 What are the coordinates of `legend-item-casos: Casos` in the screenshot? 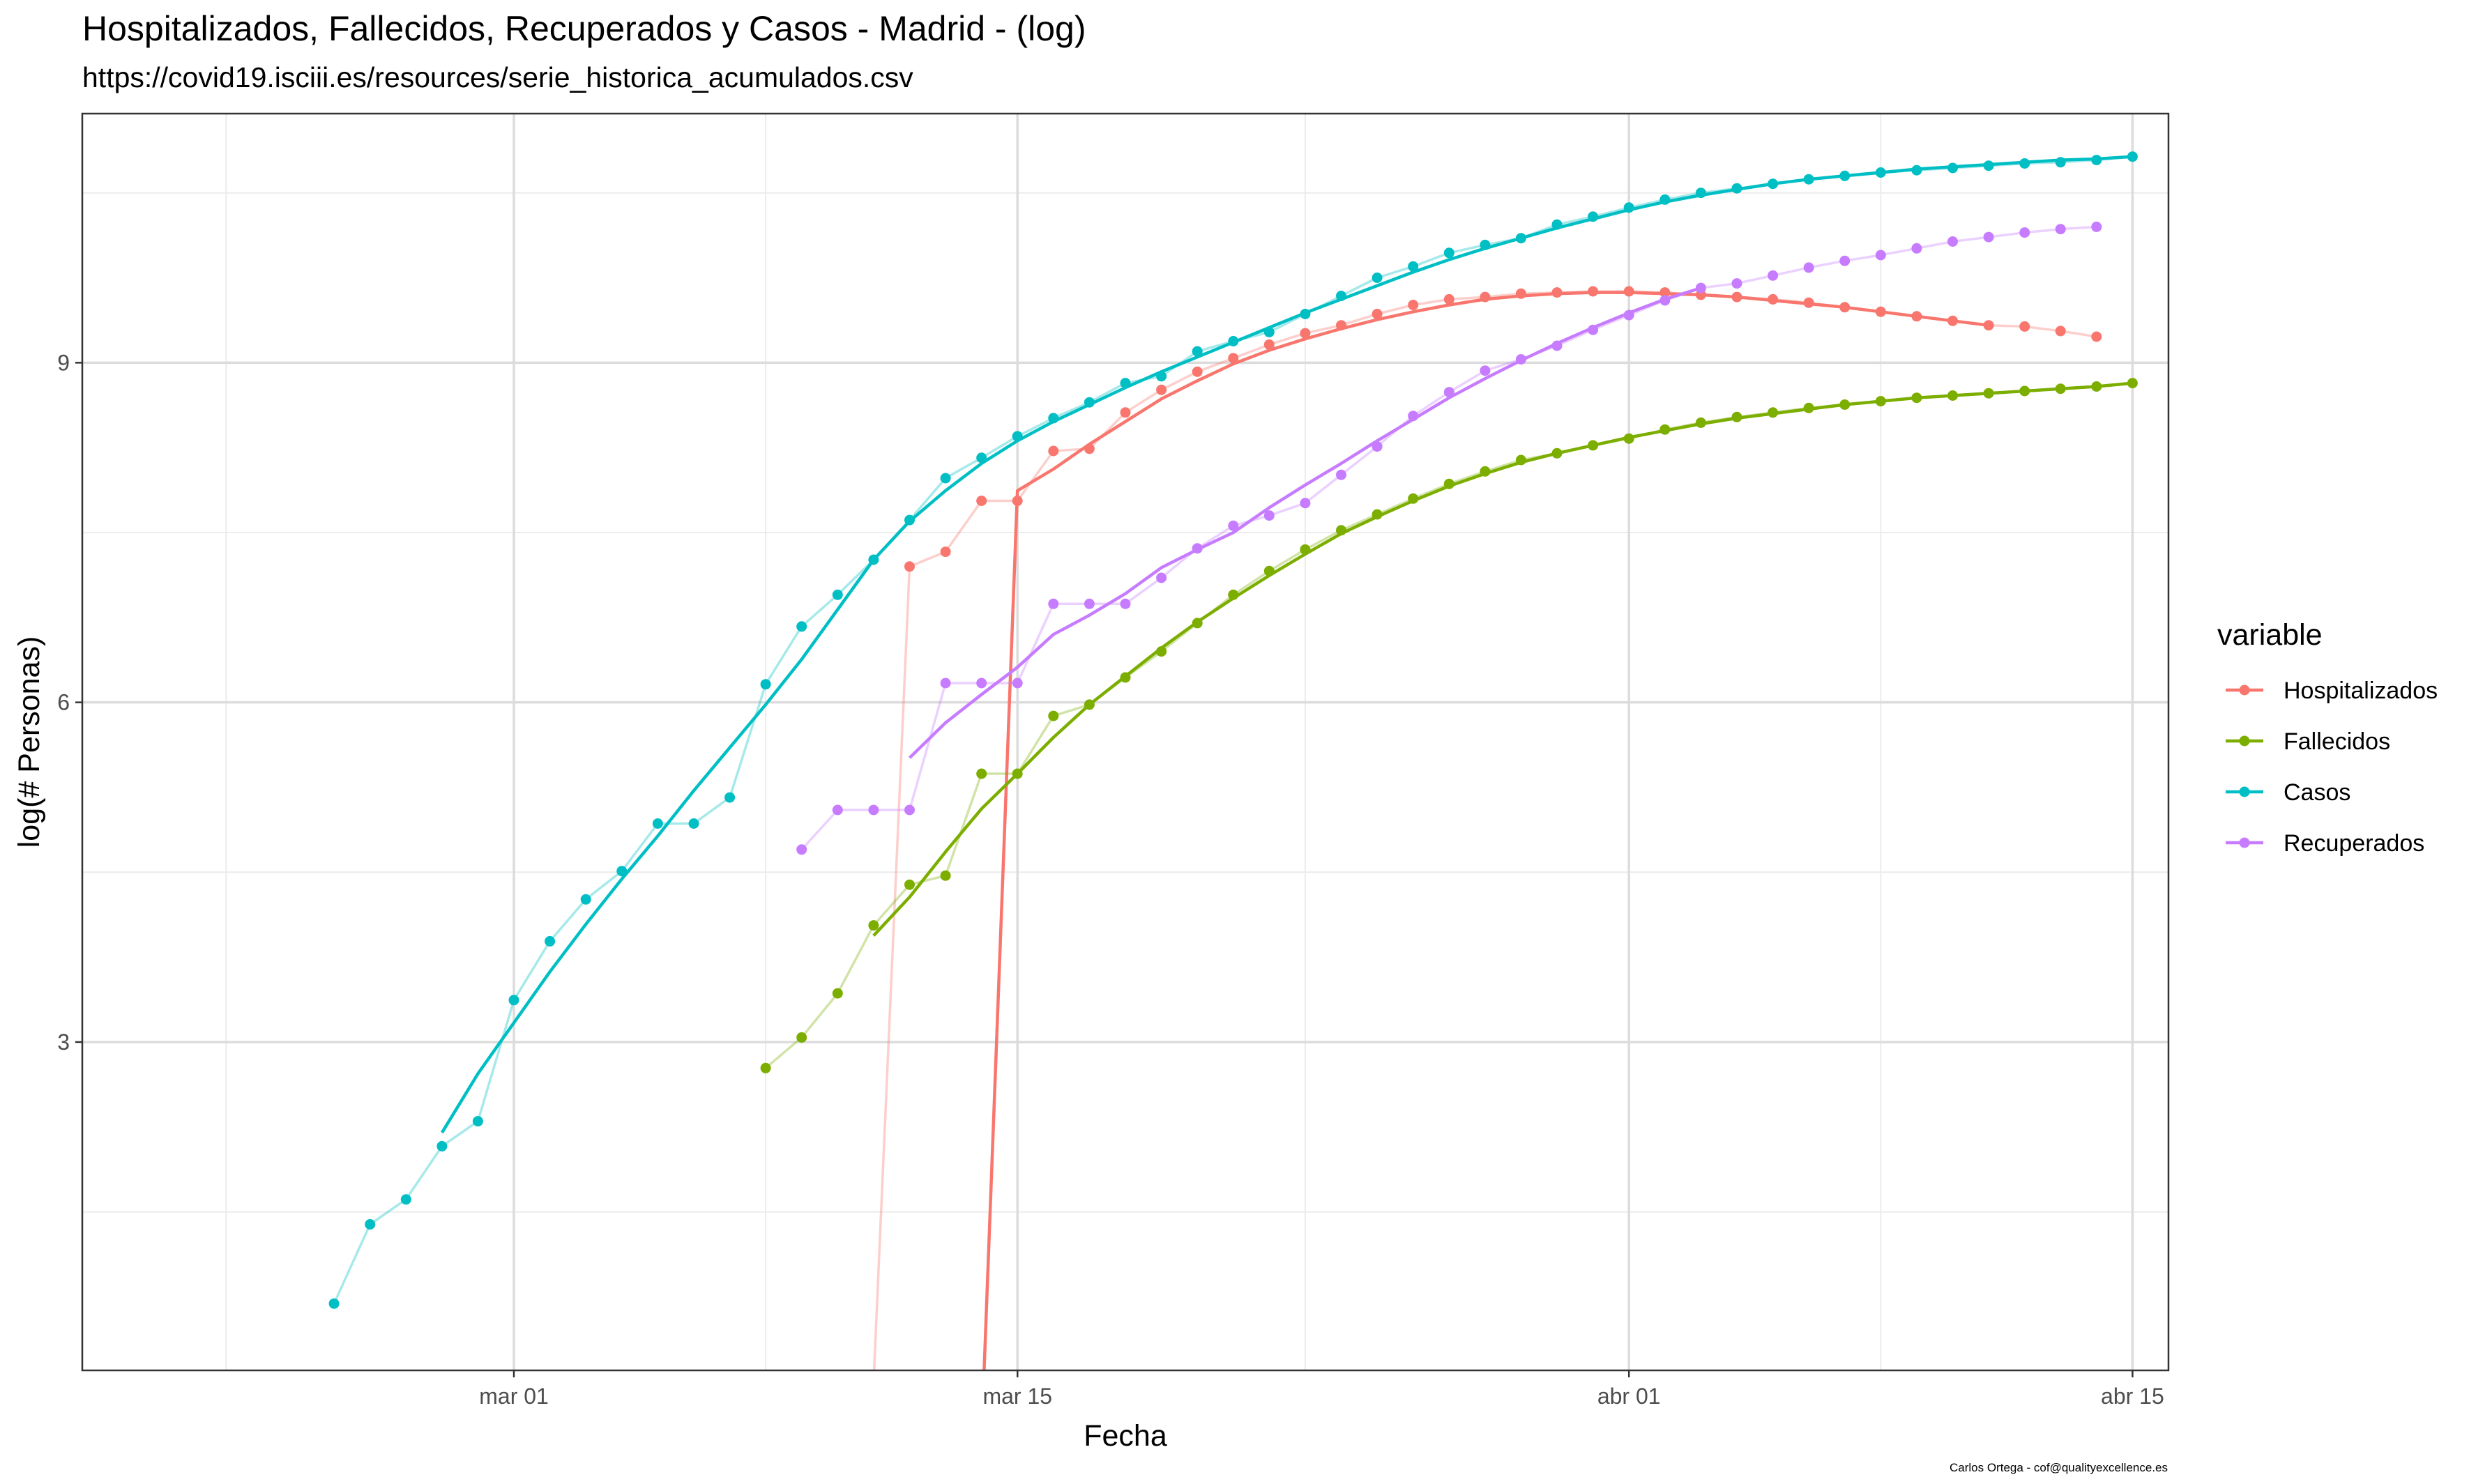 It's located at (2288, 792).